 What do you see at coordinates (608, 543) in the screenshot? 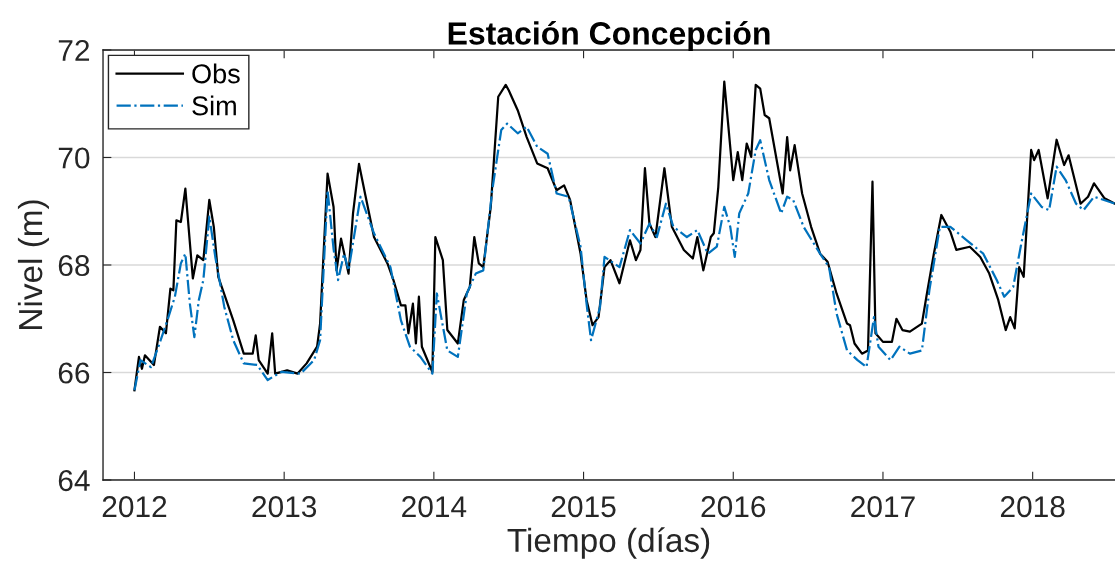
I see `x-axis-title: Tiempo (días)` at bounding box center [608, 543].